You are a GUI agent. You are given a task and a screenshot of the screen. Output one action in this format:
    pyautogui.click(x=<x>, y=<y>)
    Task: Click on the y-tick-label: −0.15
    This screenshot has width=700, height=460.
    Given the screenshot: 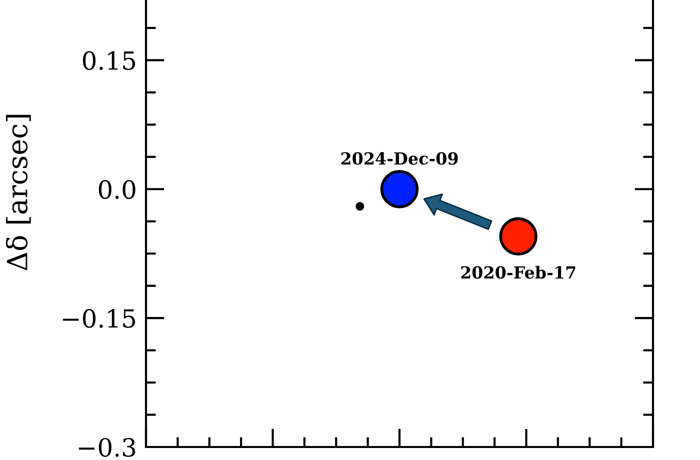 What is the action you would take?
    pyautogui.click(x=99, y=318)
    